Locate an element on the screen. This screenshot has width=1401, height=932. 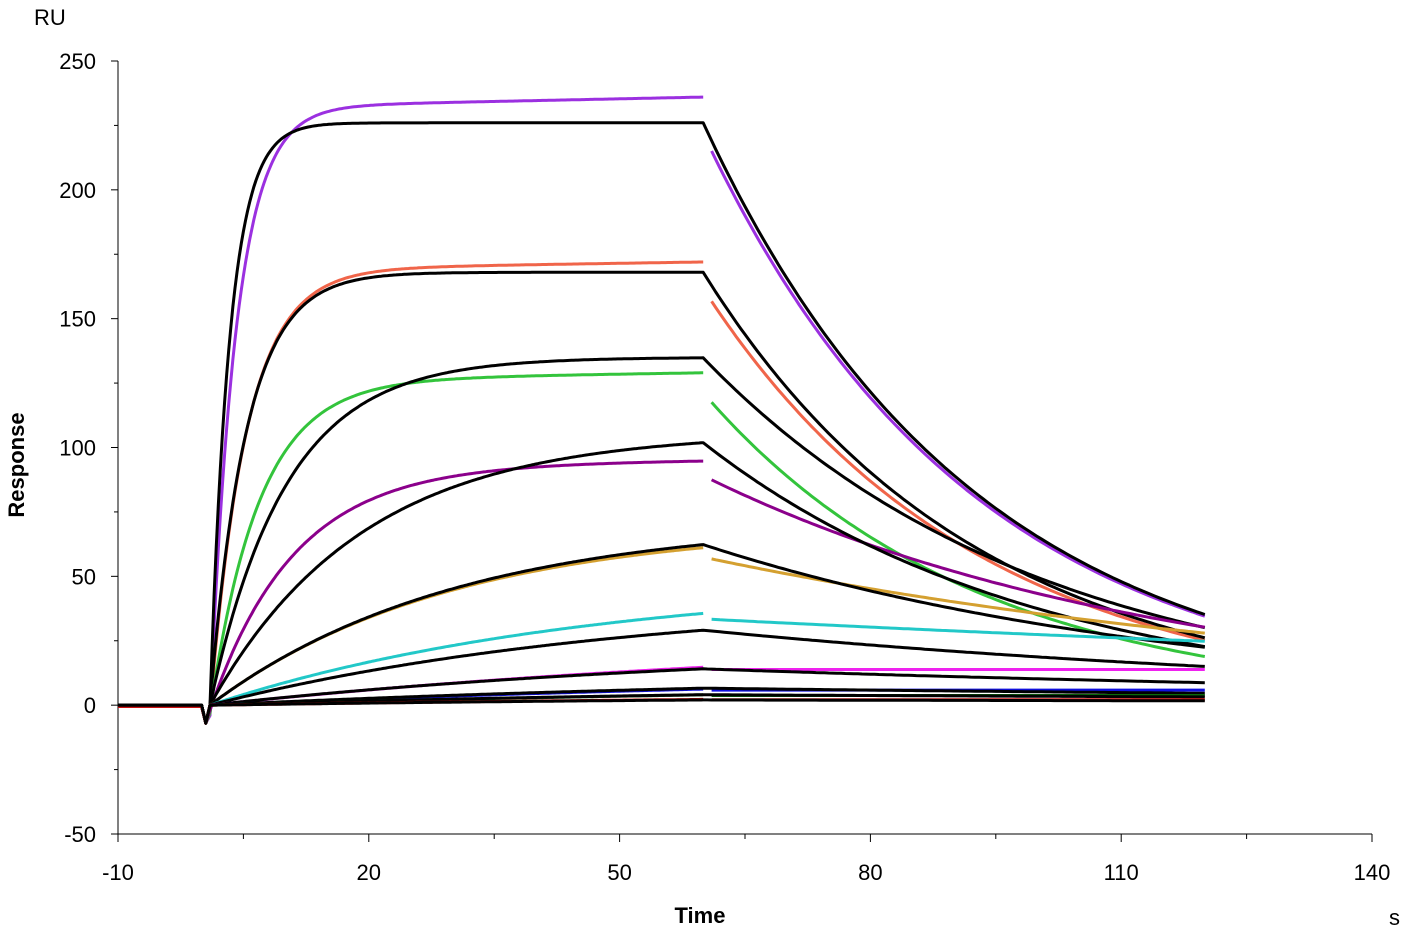
y-tick-label: 150 is located at coordinates (77, 319).